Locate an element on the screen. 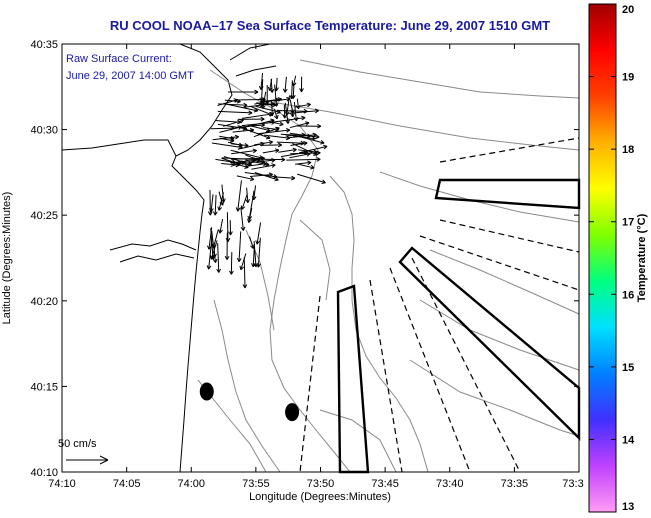 Image resolution: width=651 pixels, height=518 pixels. x-tick-label: 73:35 is located at coordinates (515, 484).